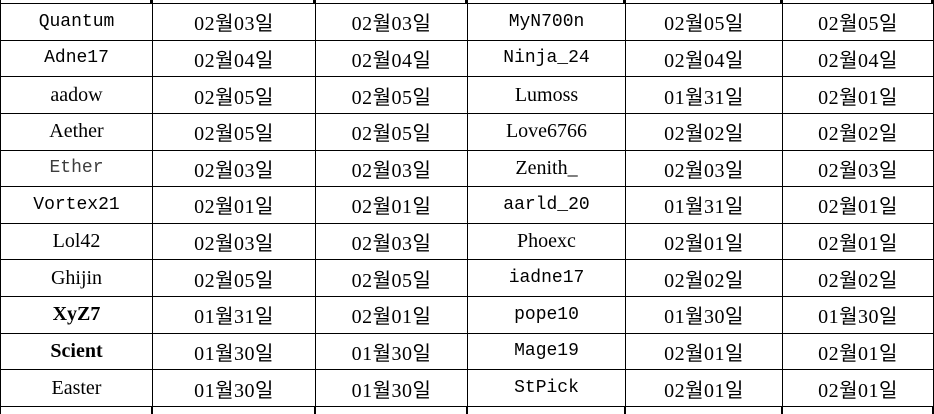 This screenshot has width=934, height=414. I want to click on table-row: Easter 01월30일 01월30일 StPick 02월01일 02월01일, so click(467, 388).